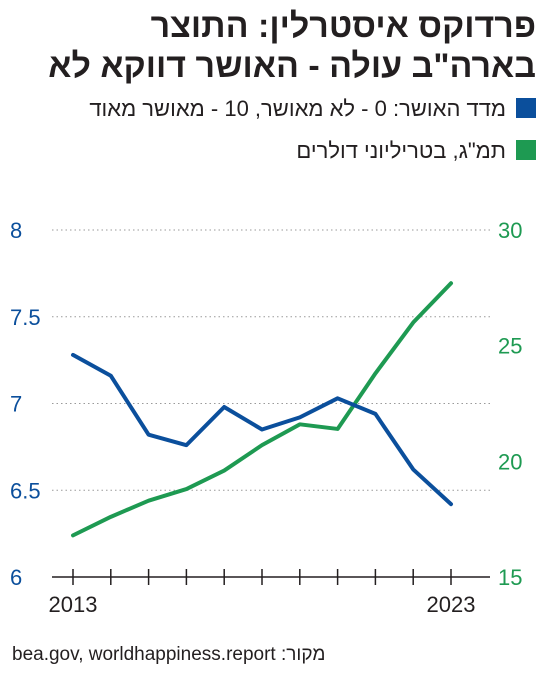 Image resolution: width=550 pixels, height=678 pixels. What do you see at coordinates (510, 461) in the screenshot?
I see `right-axis-tick-label: 20` at bounding box center [510, 461].